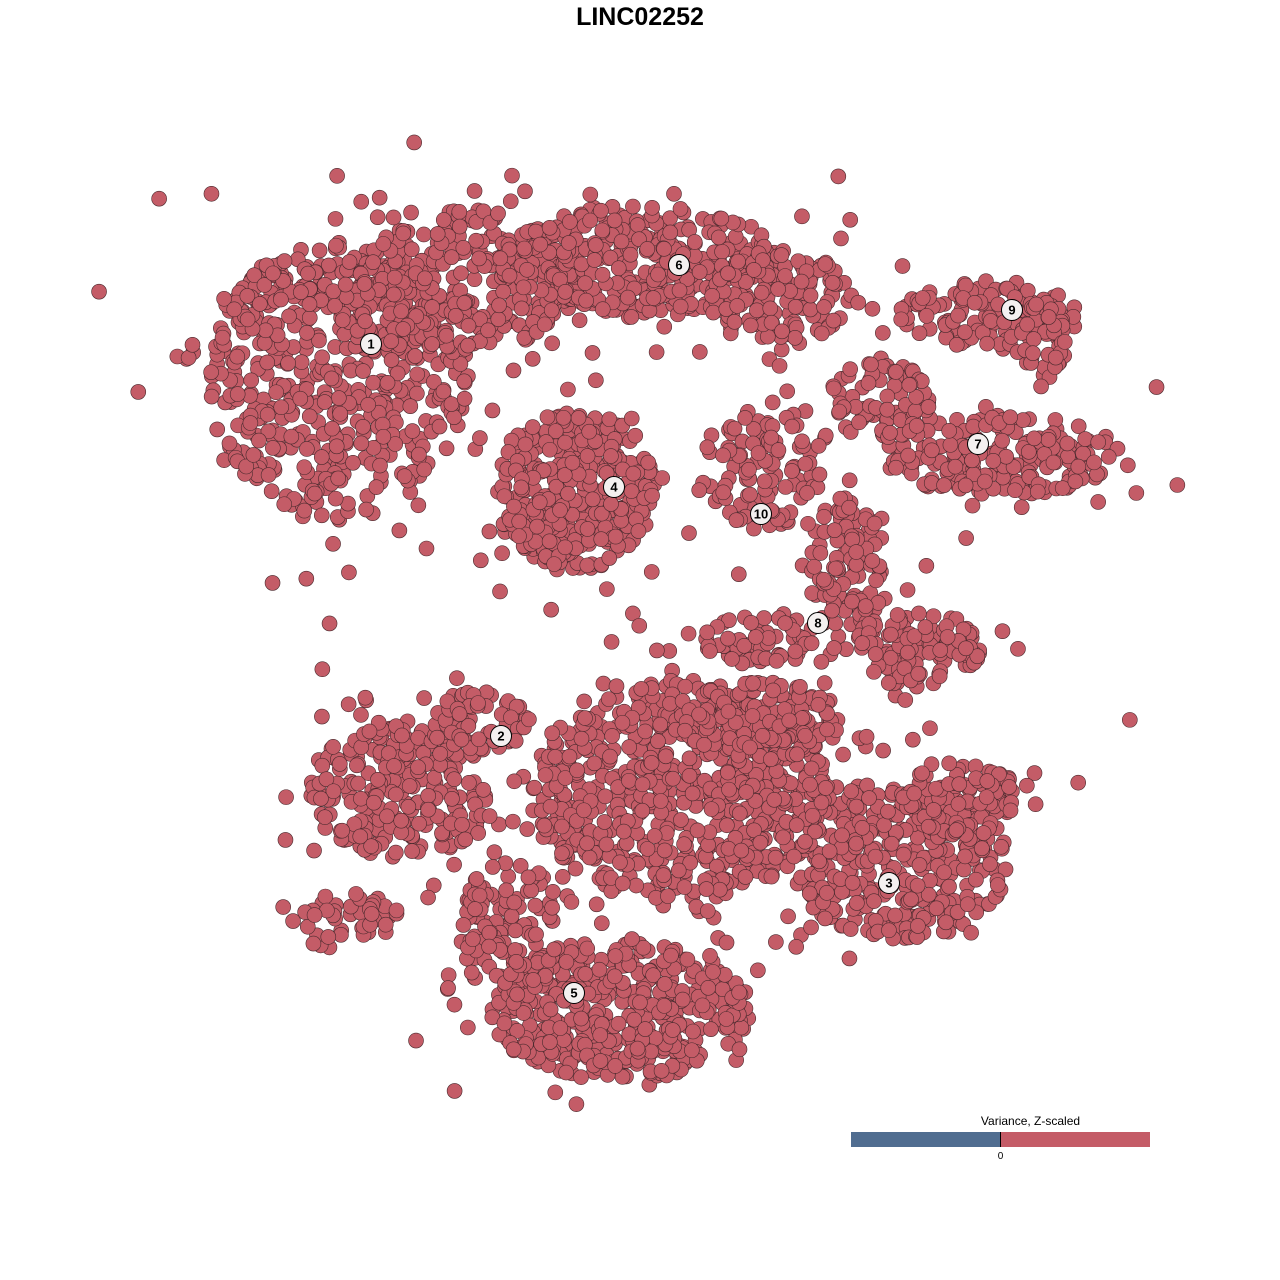 This screenshot has height=1280, width=1280. Describe the element at coordinates (370, 344) in the screenshot. I see `cluster-label-text: 1` at that location.